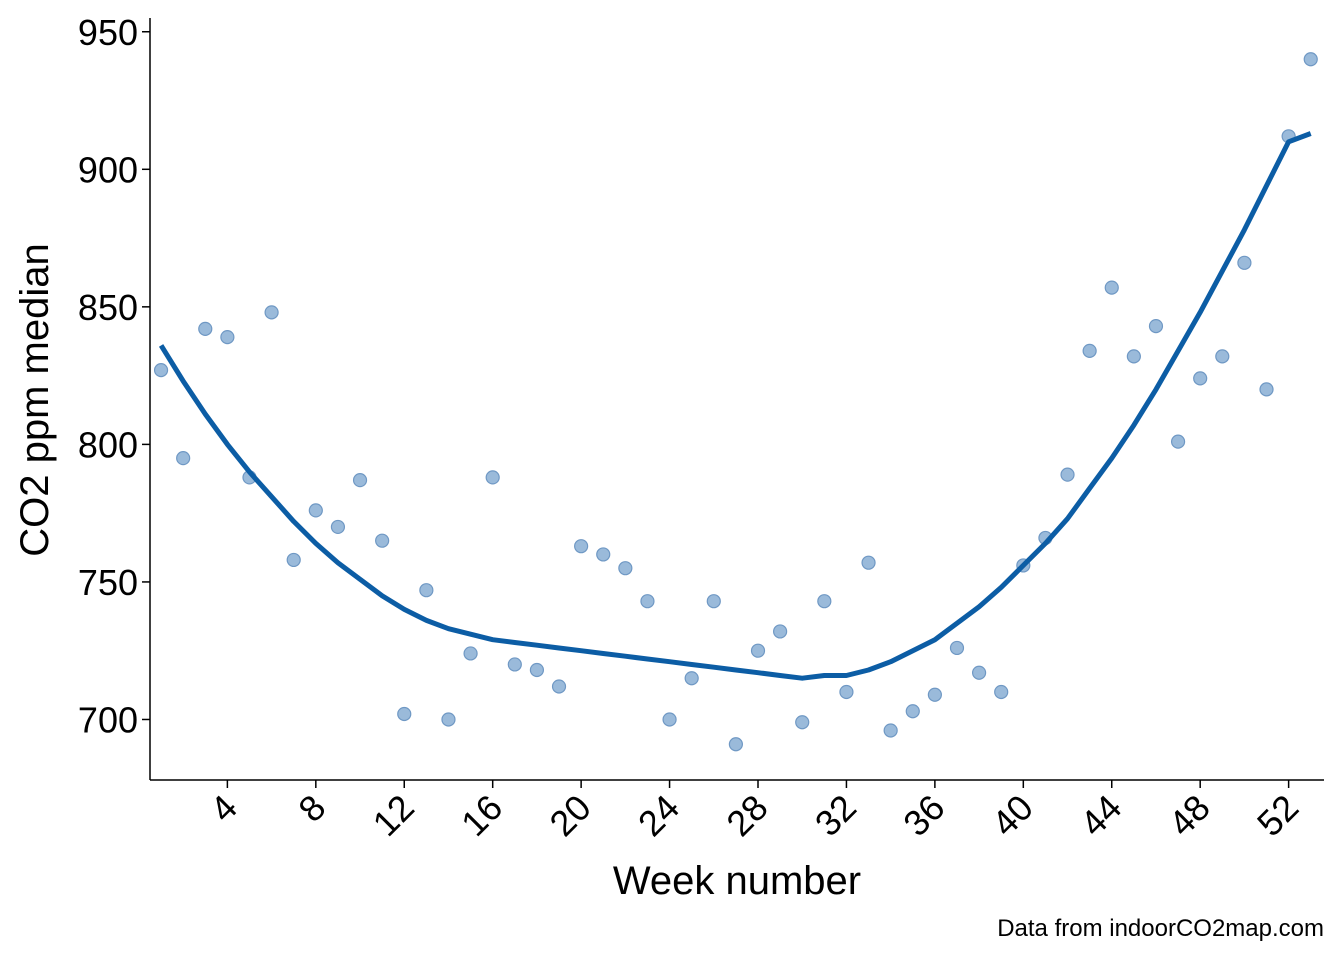 The image size is (1344, 960). I want to click on x-tick-label: 32, so click(835, 815).